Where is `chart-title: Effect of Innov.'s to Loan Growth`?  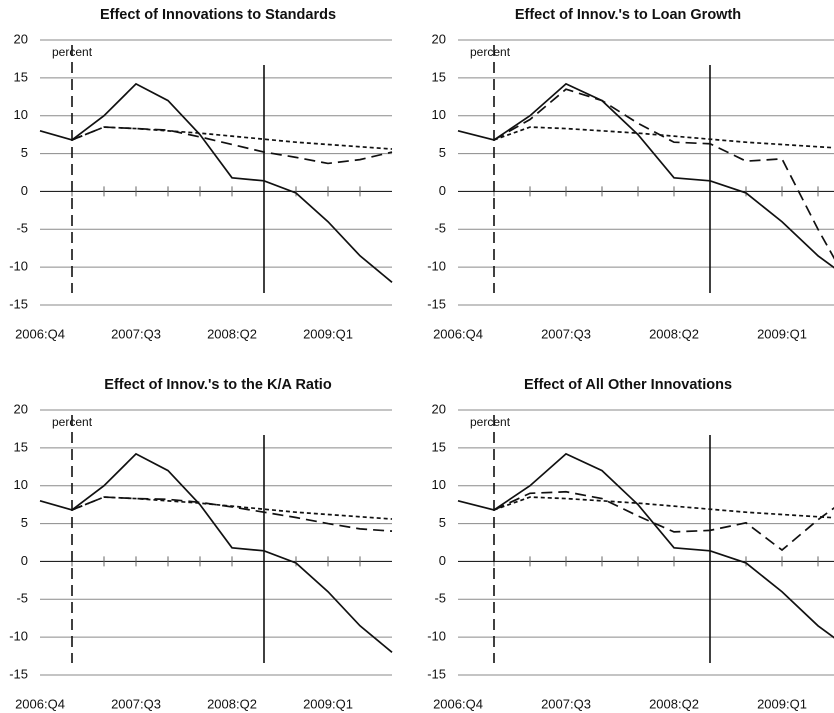 chart-title: Effect of Innov.'s to Loan Growth is located at coordinates (628, 15).